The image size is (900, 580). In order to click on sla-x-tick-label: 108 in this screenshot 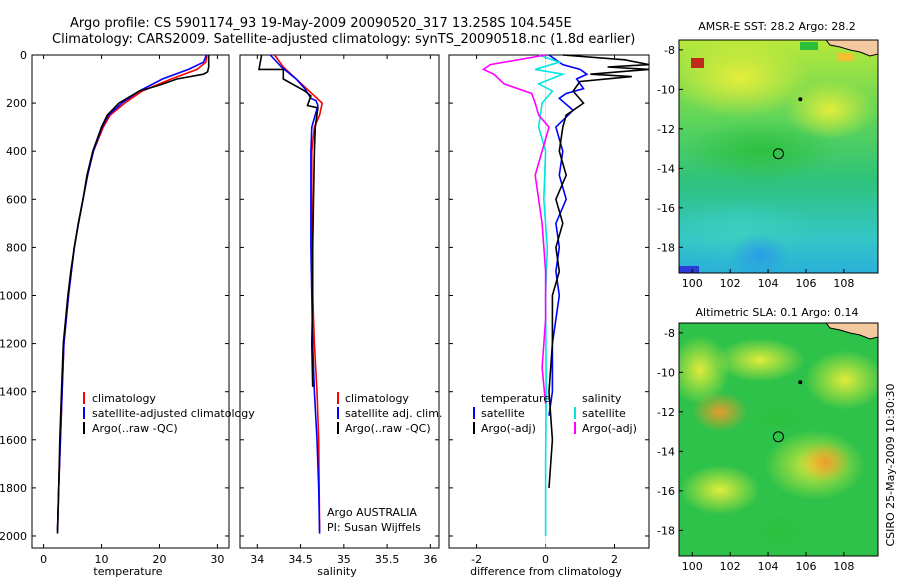, I will do `click(843, 566)`.